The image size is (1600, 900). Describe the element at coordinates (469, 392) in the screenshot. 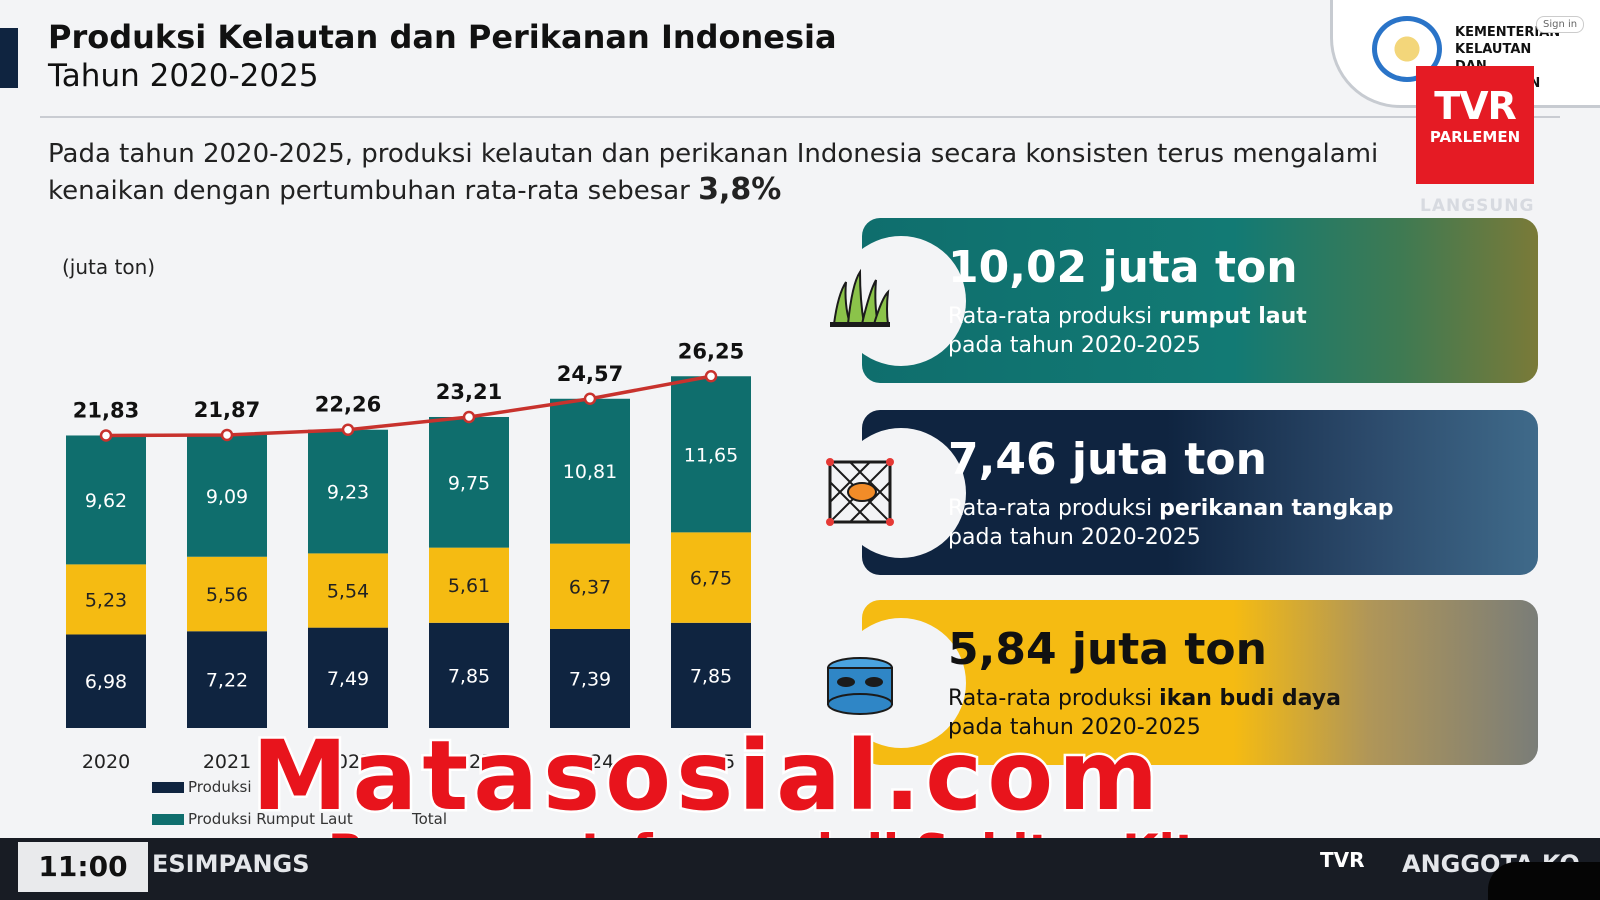

I see `total-label: 23,21` at that location.